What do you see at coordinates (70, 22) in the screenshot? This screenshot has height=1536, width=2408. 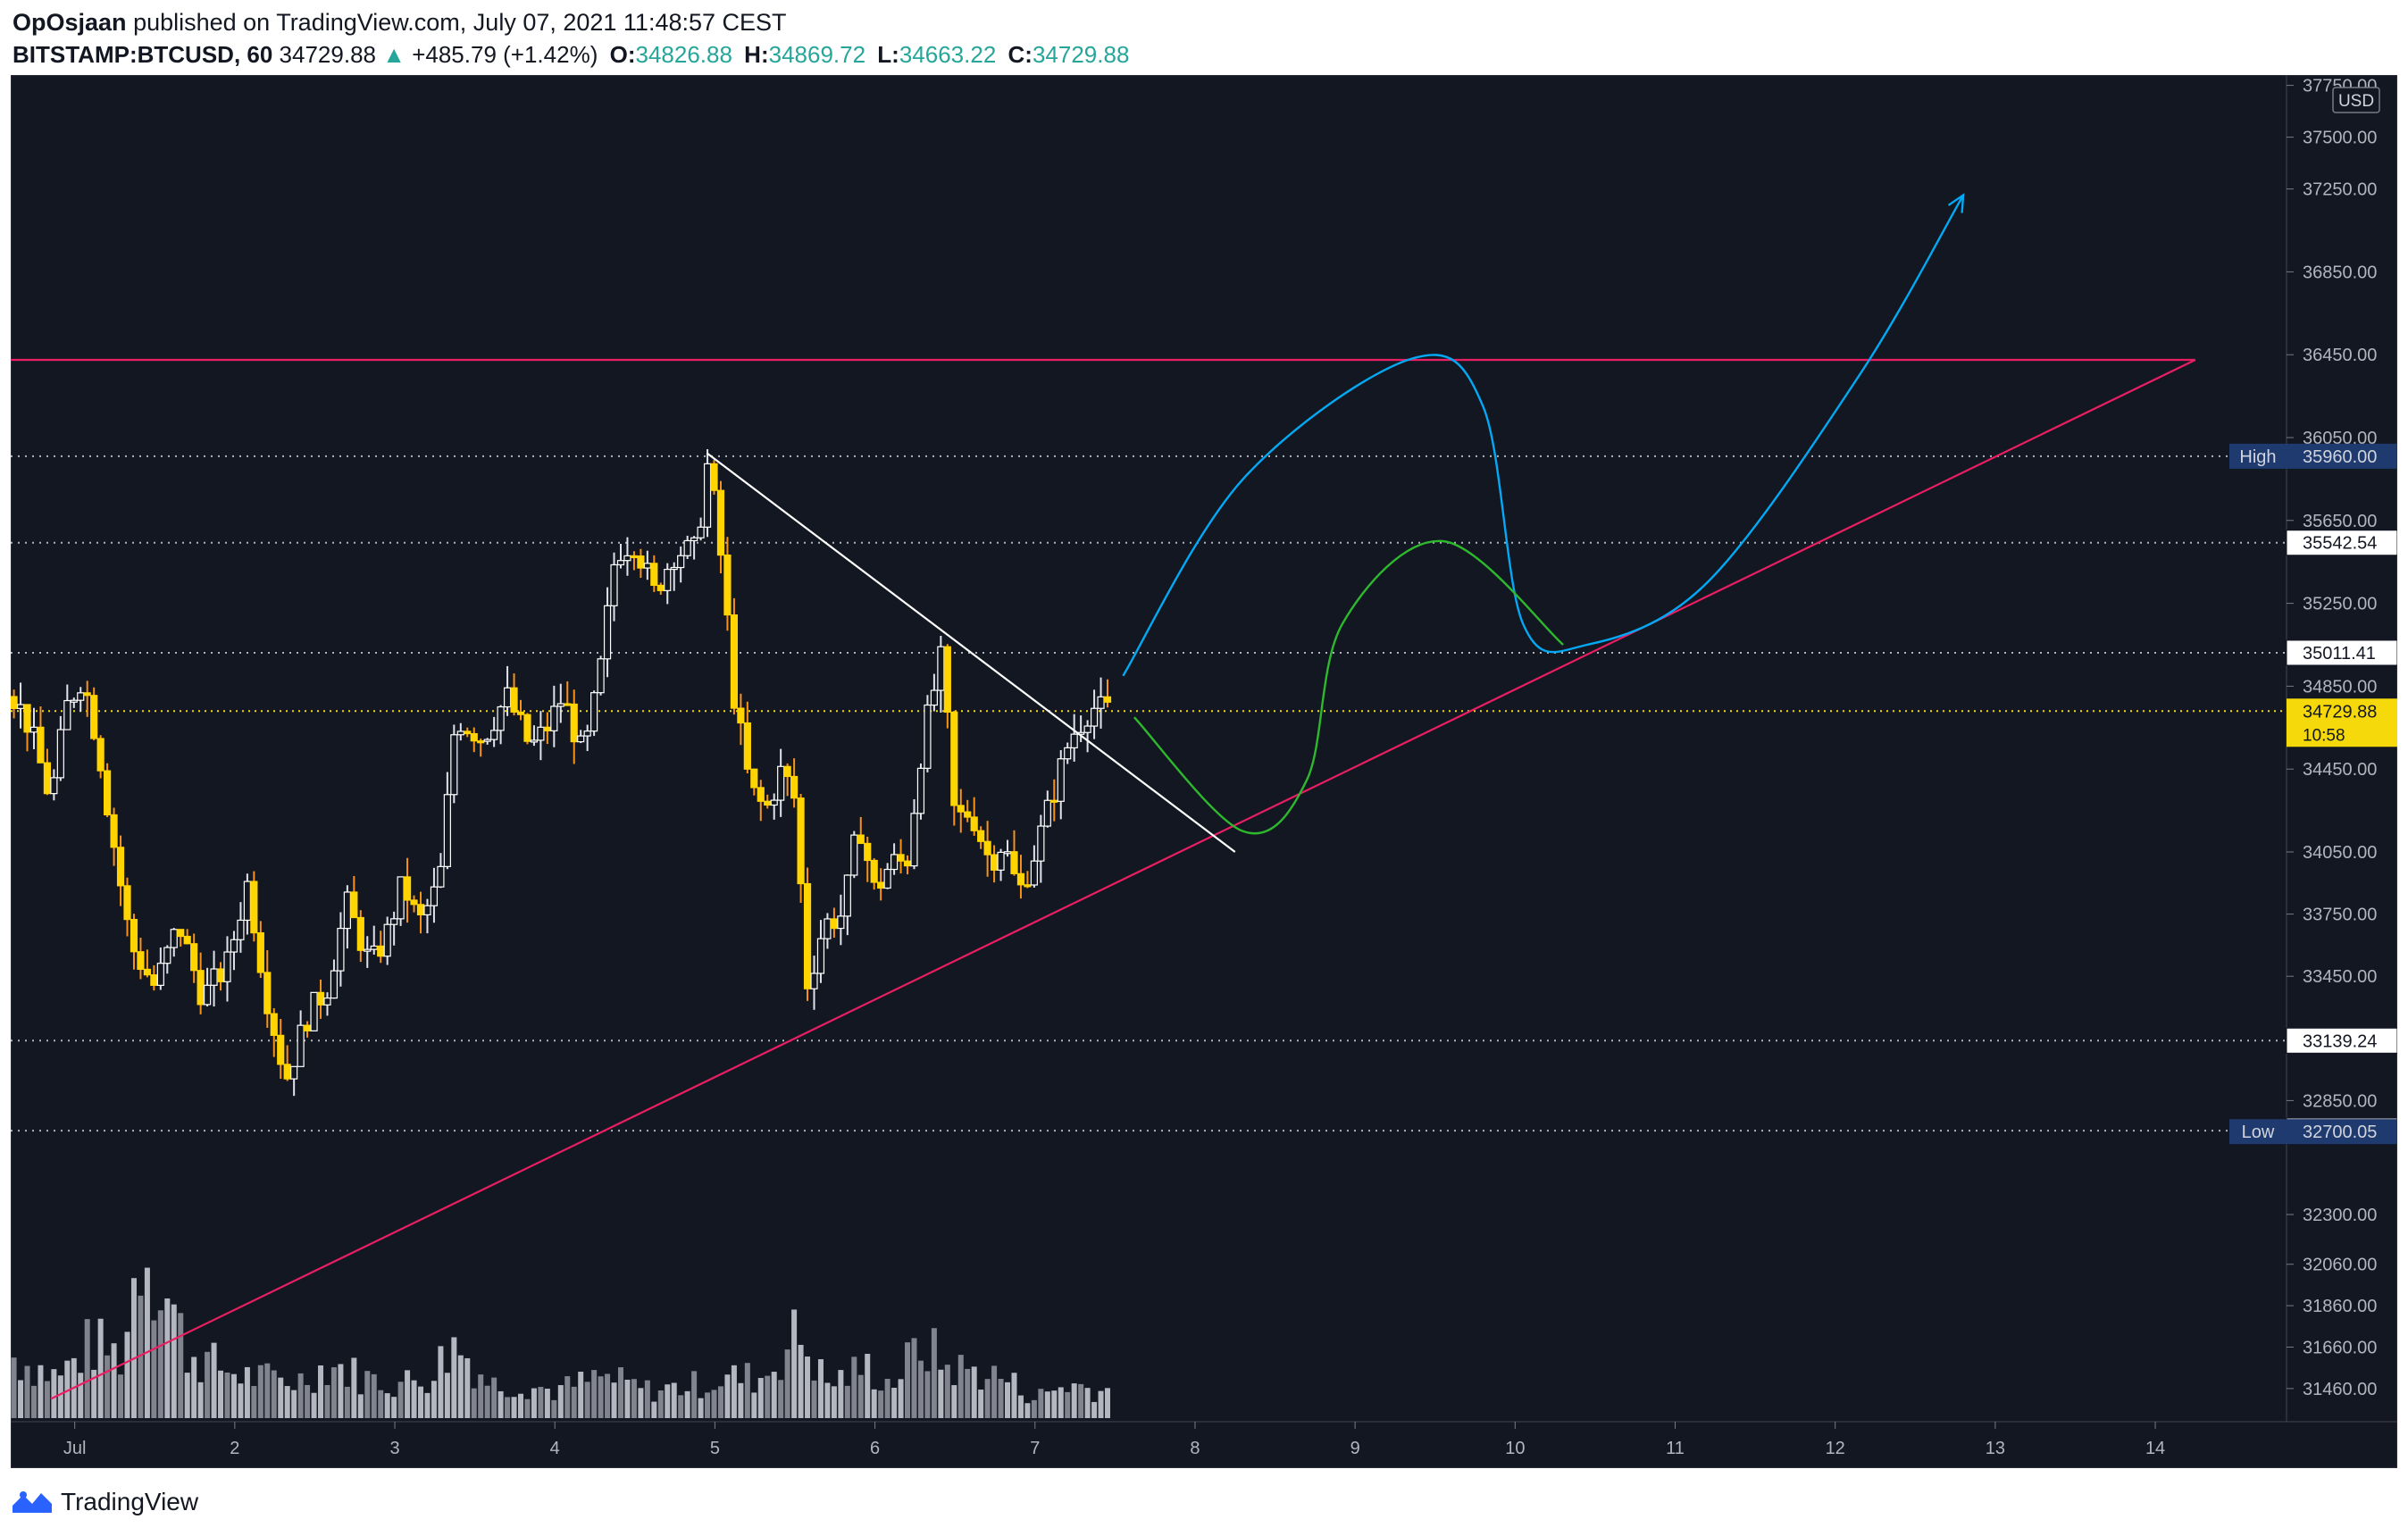 I see `author-name: OpOsjaan` at bounding box center [70, 22].